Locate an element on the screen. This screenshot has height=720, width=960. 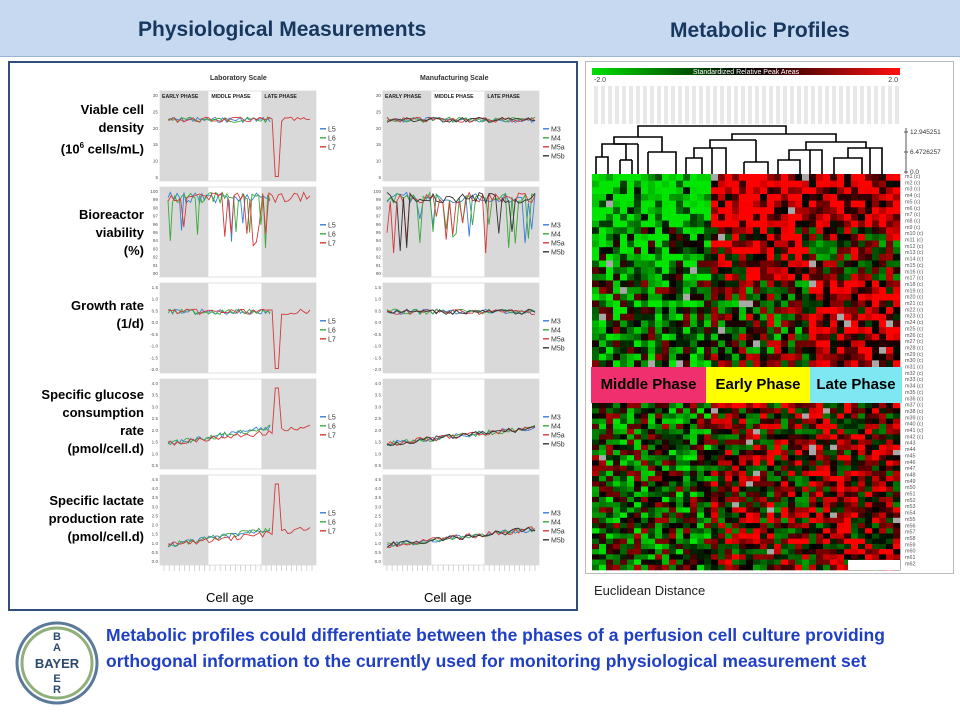
y-tick-label: 5 is located at coordinates (379, 177).